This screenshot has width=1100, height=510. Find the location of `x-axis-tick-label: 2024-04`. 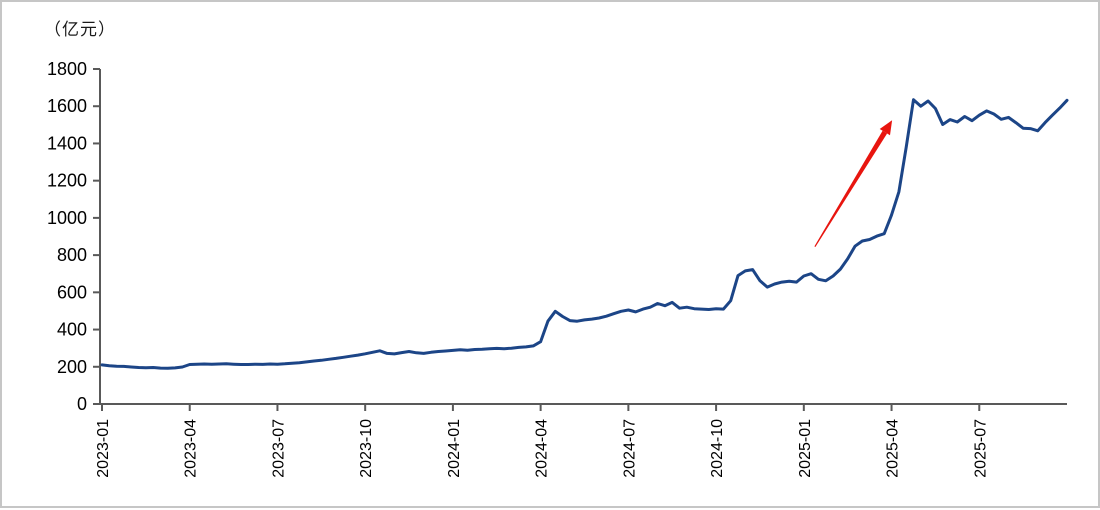

x-axis-tick-label: 2024-04 is located at coordinates (542, 448).